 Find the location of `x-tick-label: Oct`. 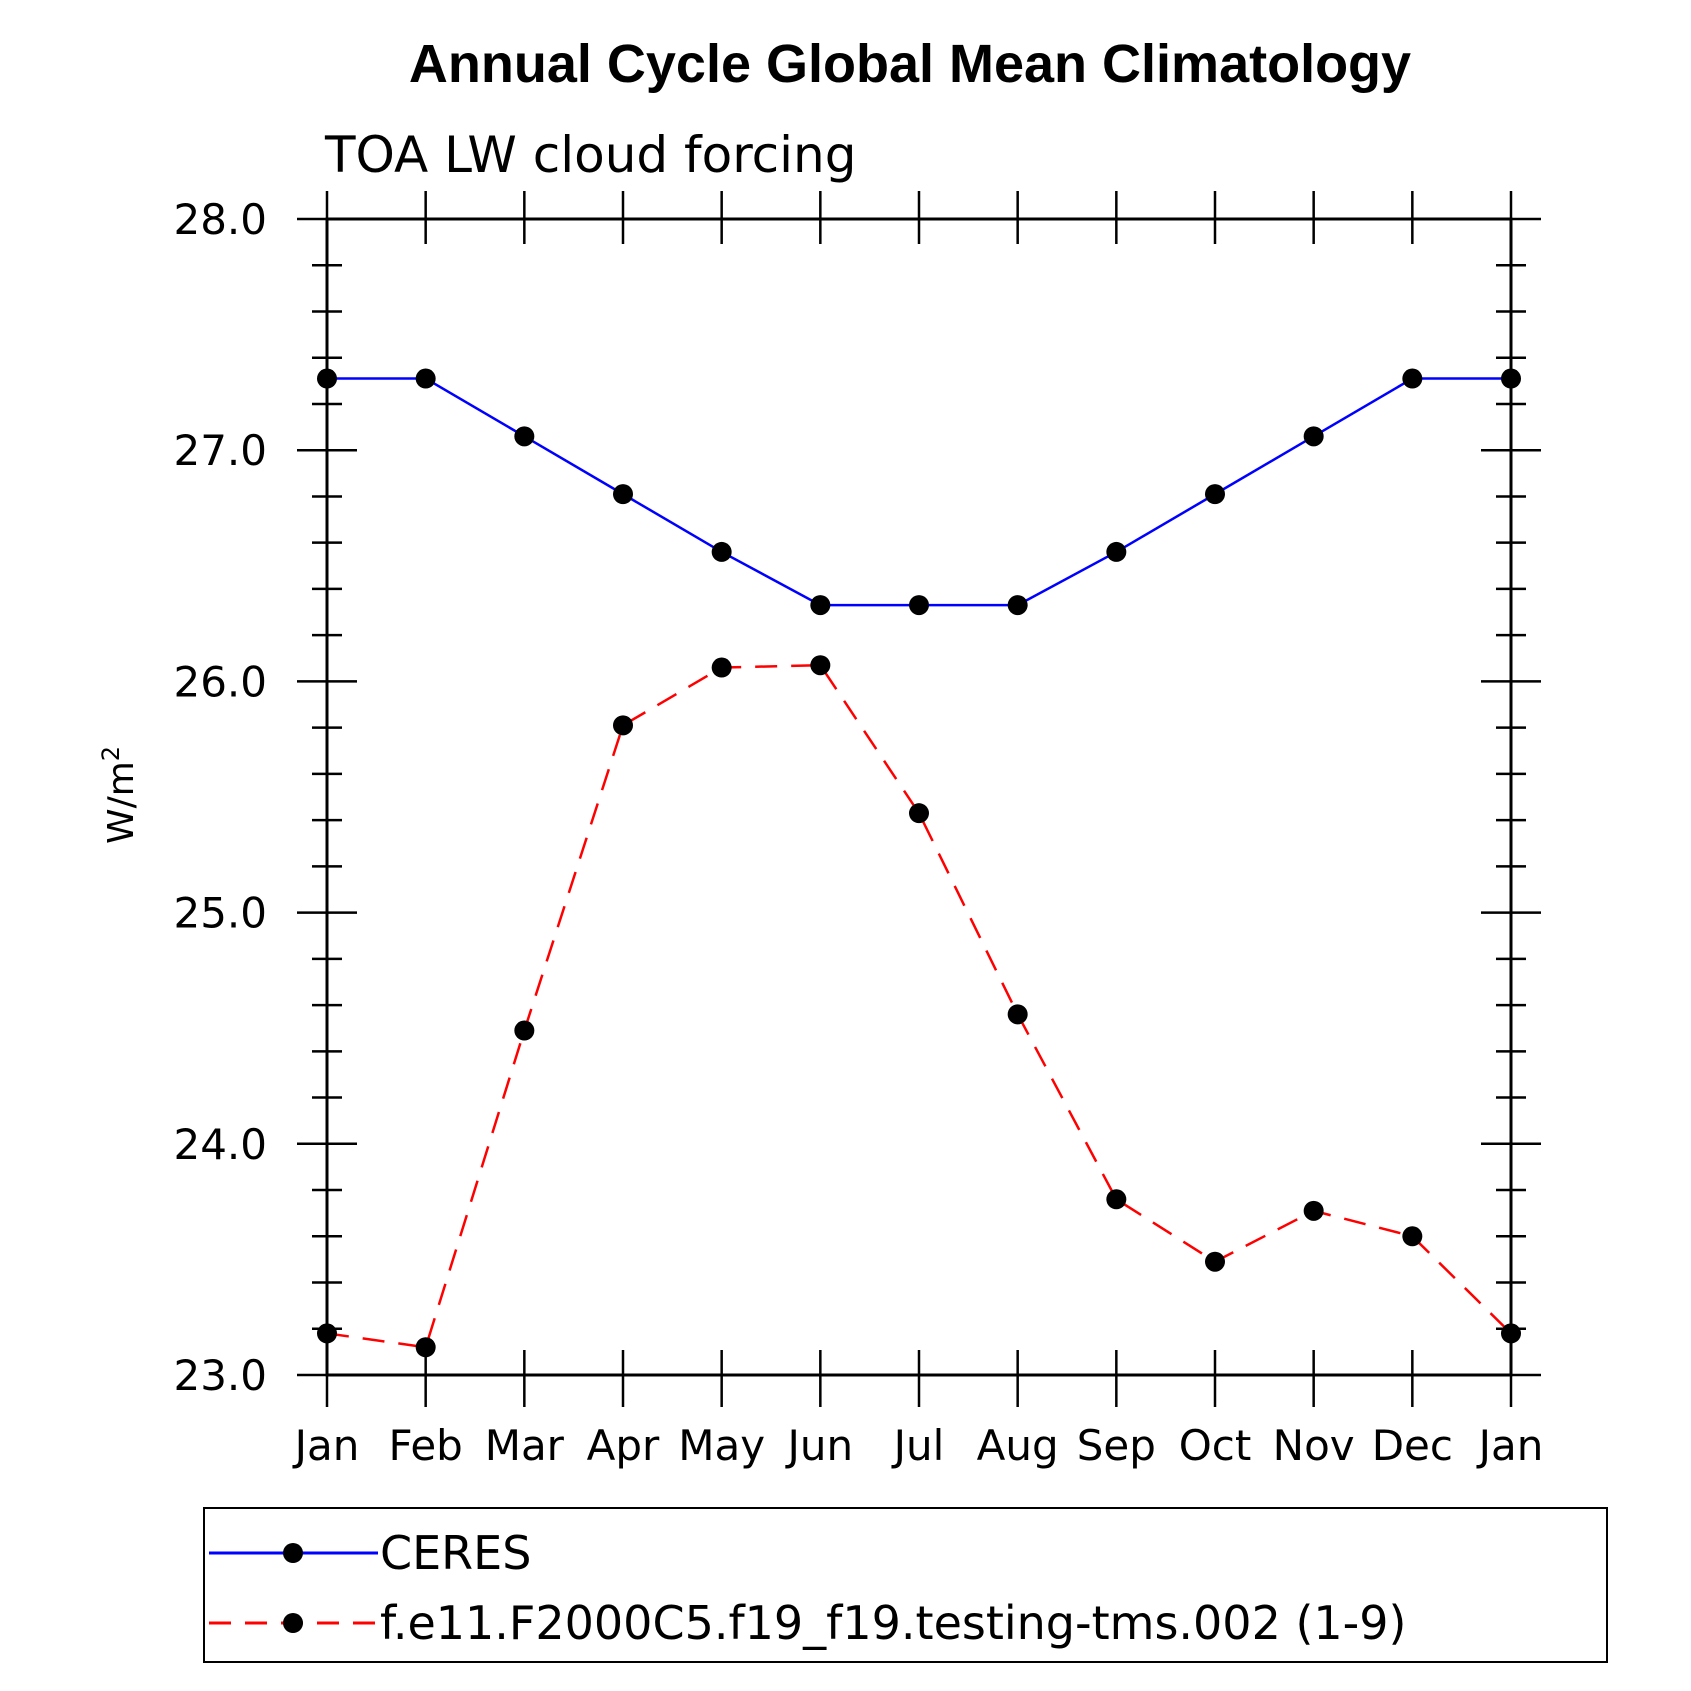

x-tick-label: Oct is located at coordinates (1215, 1445).